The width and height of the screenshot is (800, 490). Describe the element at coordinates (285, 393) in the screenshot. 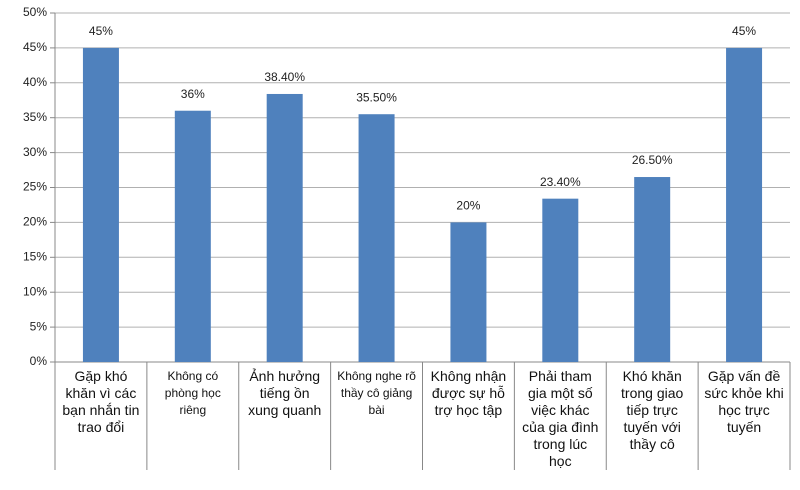

I see `x-tick-label: Ảnh hưởng tiếng ồn xung quanh` at that location.